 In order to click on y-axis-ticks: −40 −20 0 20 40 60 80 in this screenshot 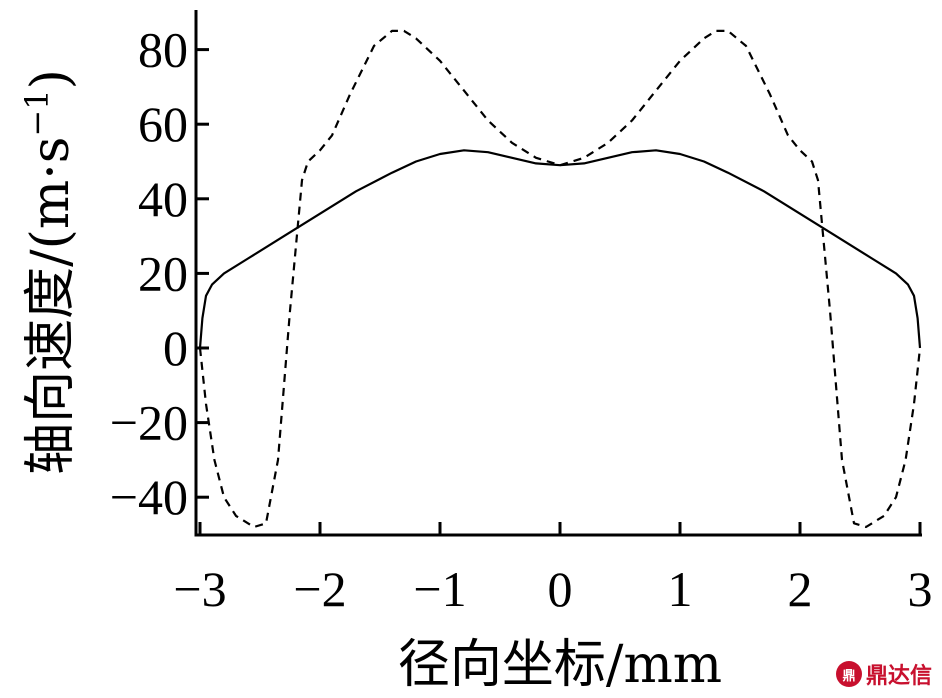, I will do `click(159, 273)`.